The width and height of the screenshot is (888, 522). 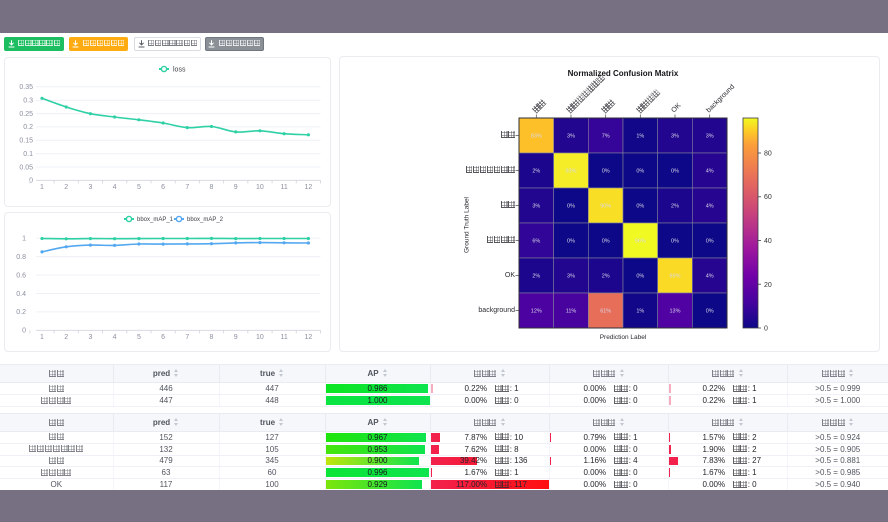 I want to click on svg-text: 0.35, so click(x=26, y=87).